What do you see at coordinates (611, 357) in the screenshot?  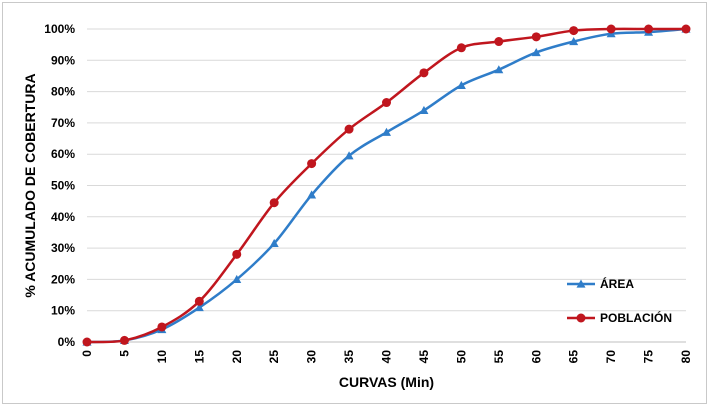 I see `x-tick-label: 70` at bounding box center [611, 357].